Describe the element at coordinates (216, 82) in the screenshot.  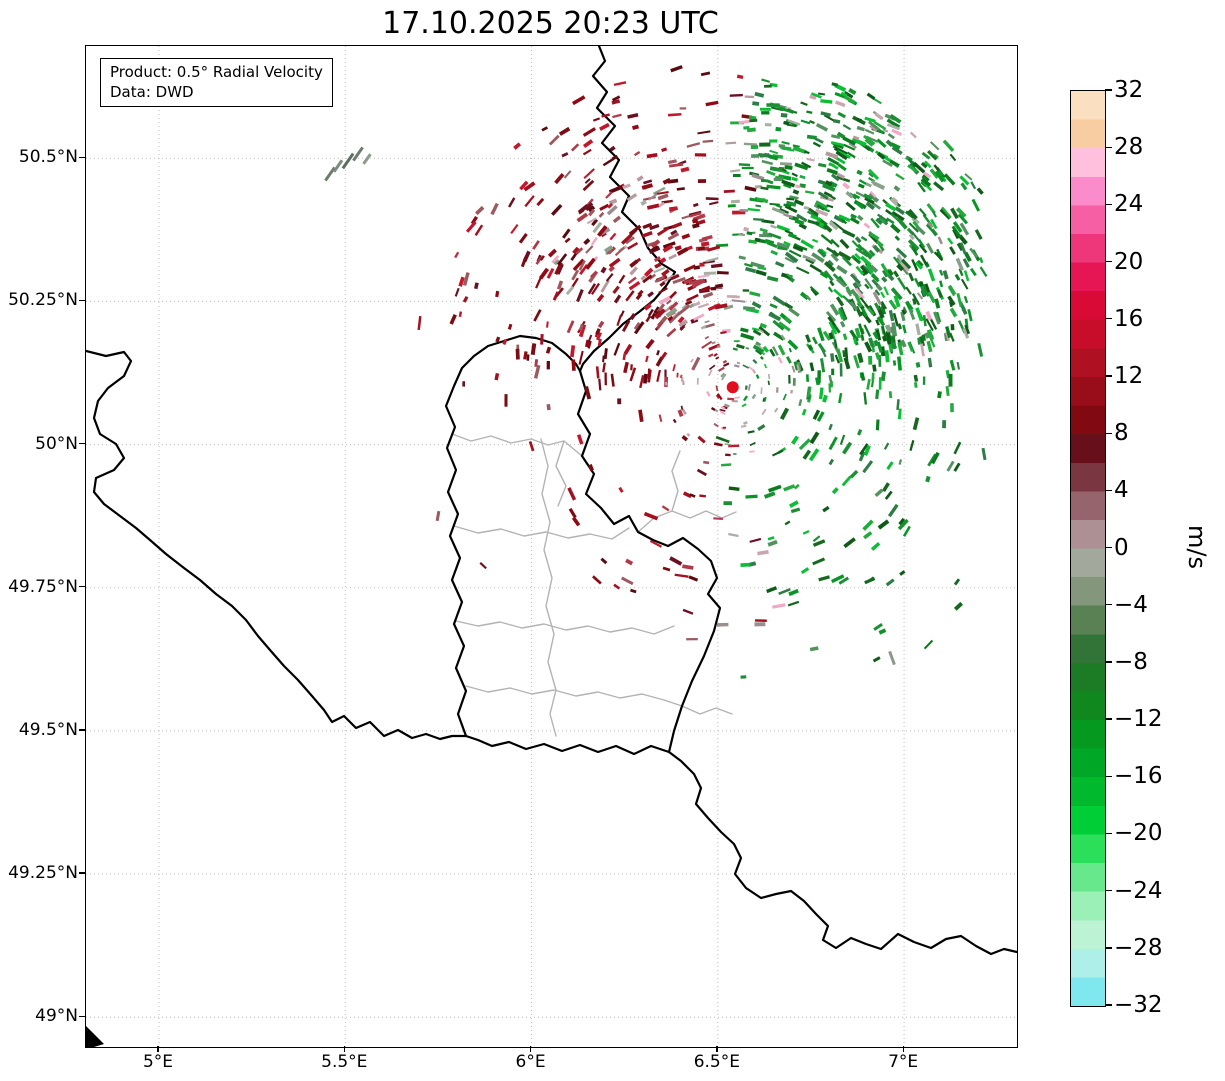
I see `product-annotation-box: Product: 0.5° Radial Velocity Data: DWD` at that location.